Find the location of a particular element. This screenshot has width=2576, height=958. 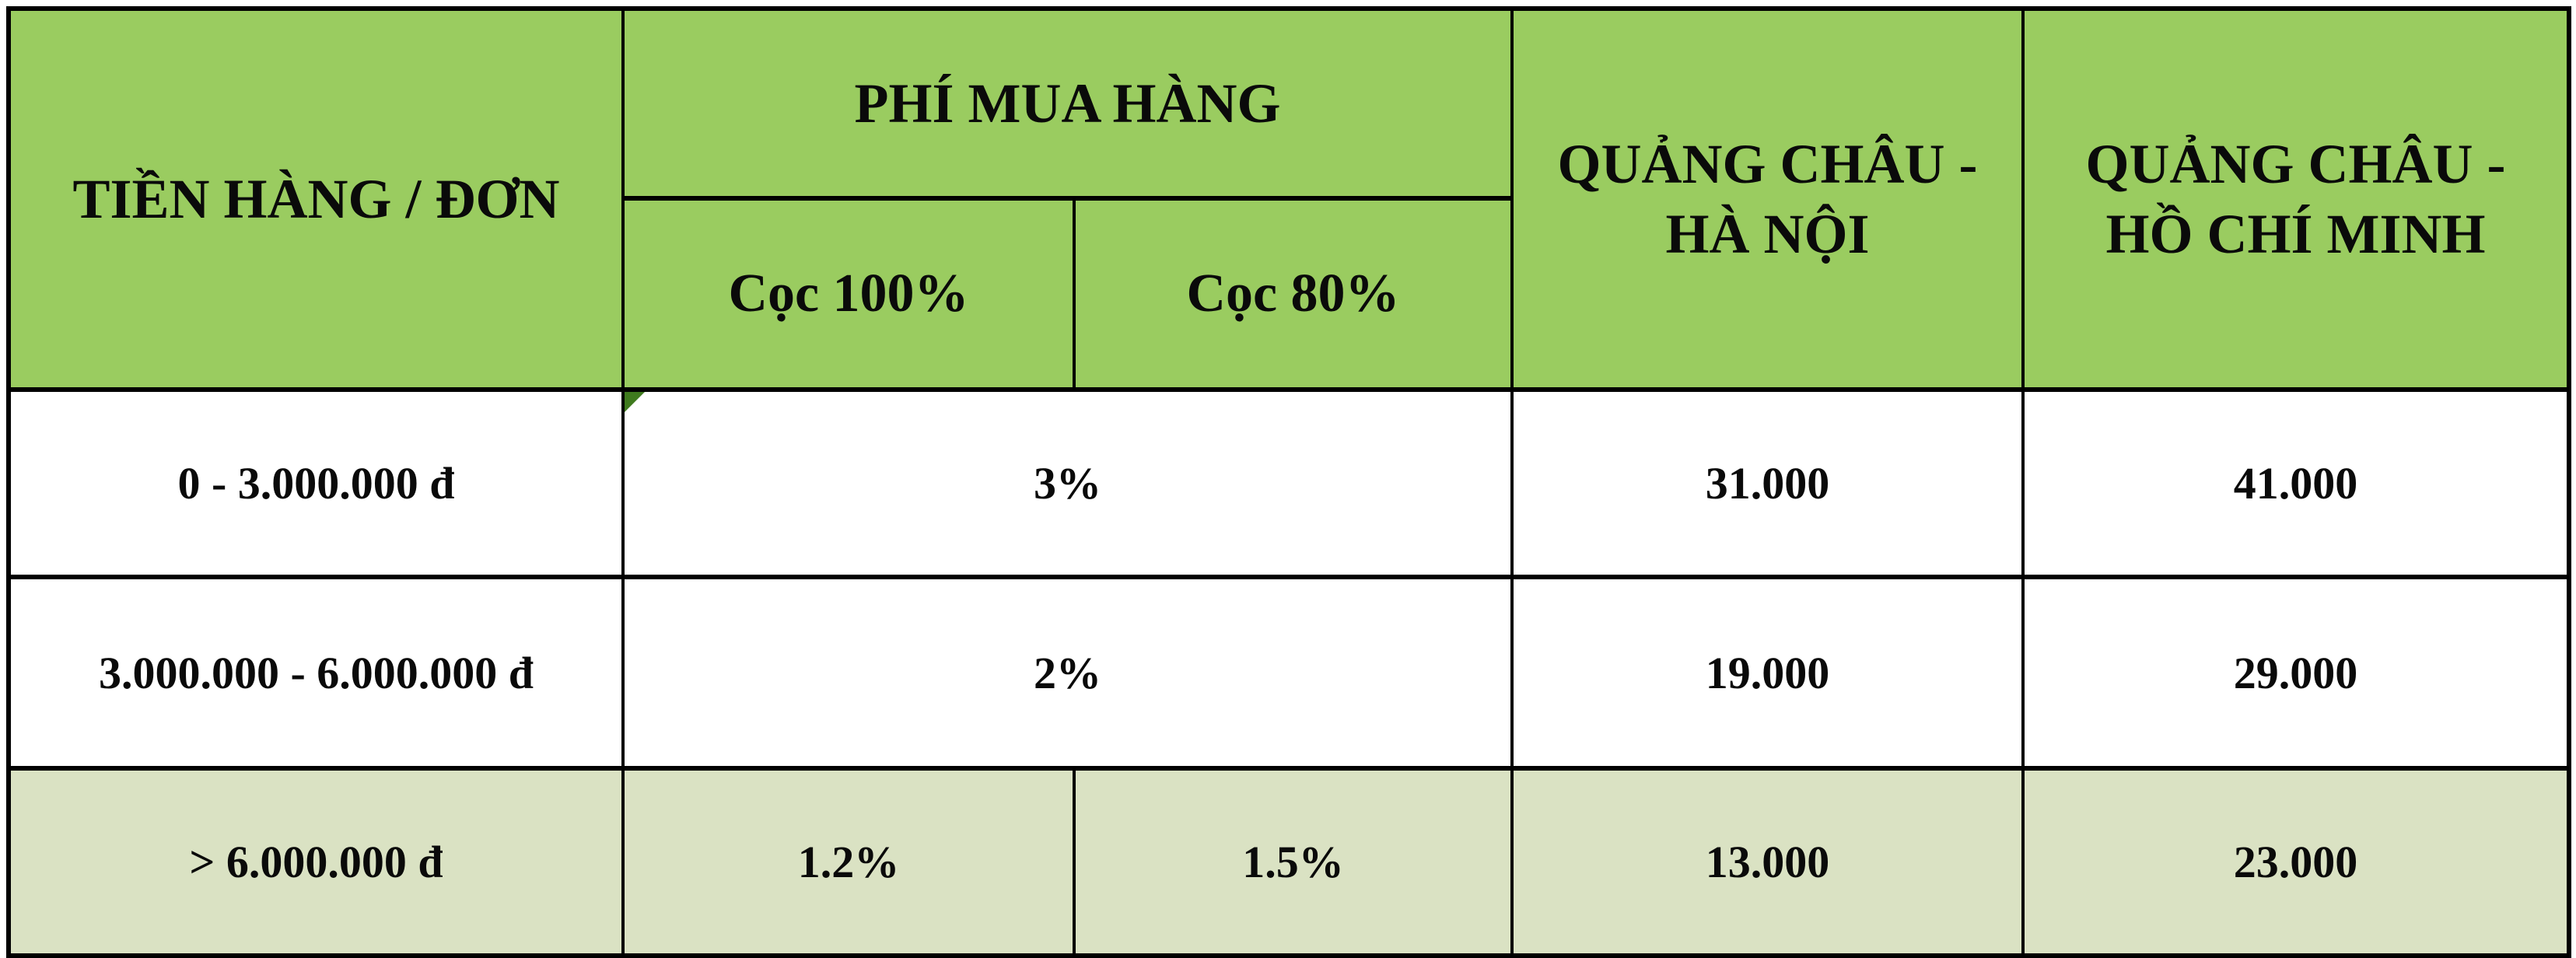

fee-value: 2% is located at coordinates (1067, 672).